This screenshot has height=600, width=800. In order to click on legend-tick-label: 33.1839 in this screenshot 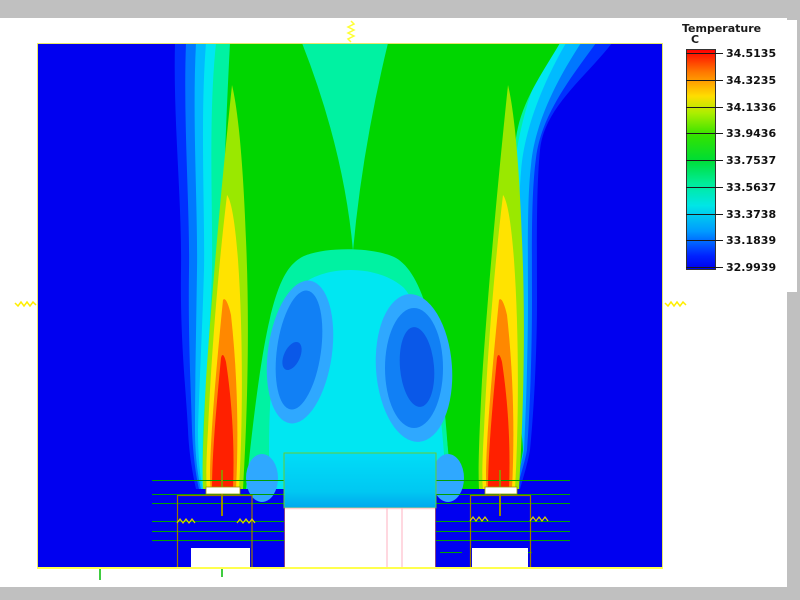, I will do `click(751, 240)`.